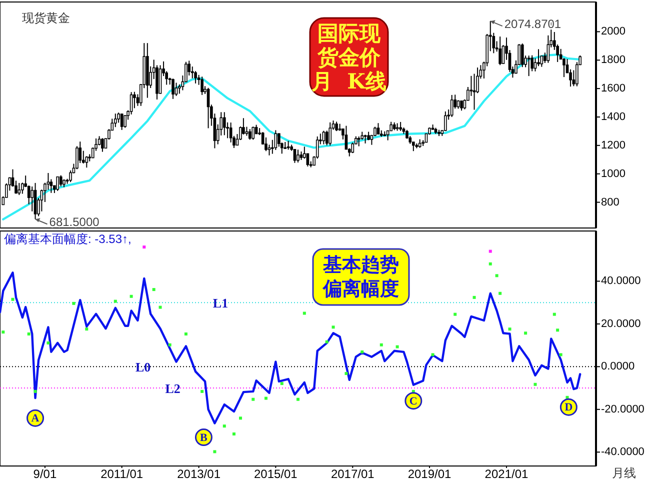 The height and width of the screenshot is (480, 650). Describe the element at coordinates (506, 473) in the screenshot. I see `x-tick-label: 2021/01` at that location.